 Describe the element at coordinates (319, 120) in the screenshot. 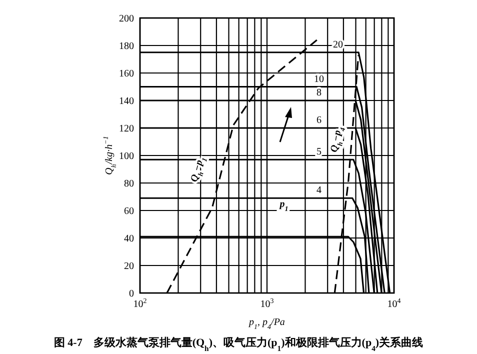

I see `series-label: 6` at that location.